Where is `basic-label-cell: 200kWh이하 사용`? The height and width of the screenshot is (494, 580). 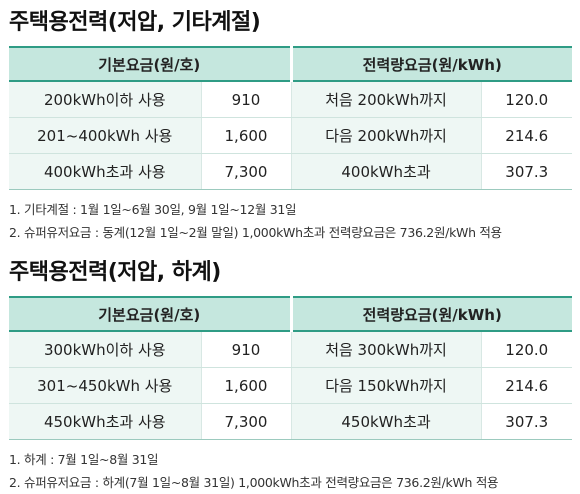
basic-label-cell: 200kWh이하 사용 is located at coordinates (105, 99).